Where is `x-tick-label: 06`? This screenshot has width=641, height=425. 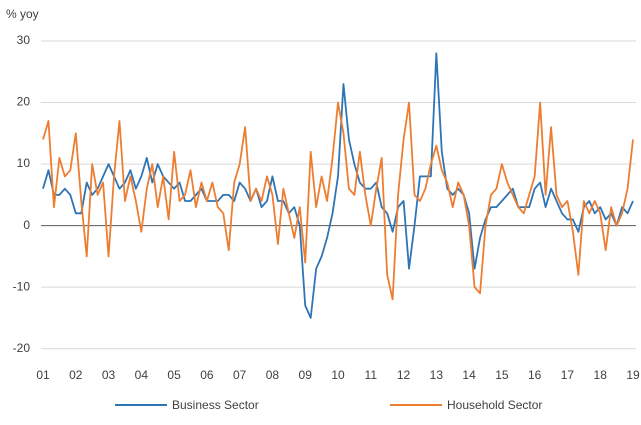
x-tick-label: 06 is located at coordinates (207, 375).